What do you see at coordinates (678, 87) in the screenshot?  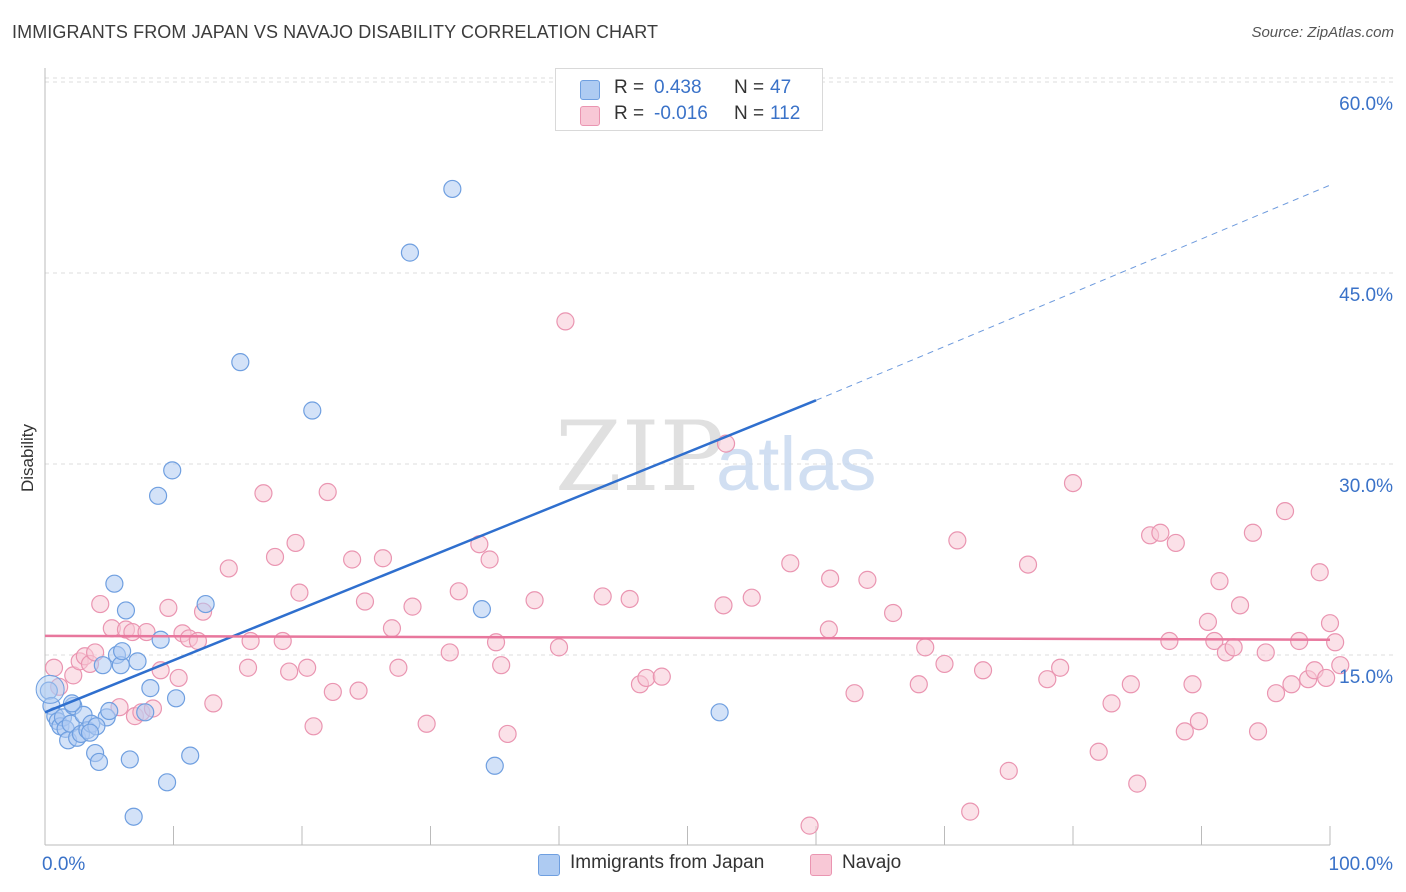 I see `legend-r-value-japan: 0.438` at bounding box center [678, 87].